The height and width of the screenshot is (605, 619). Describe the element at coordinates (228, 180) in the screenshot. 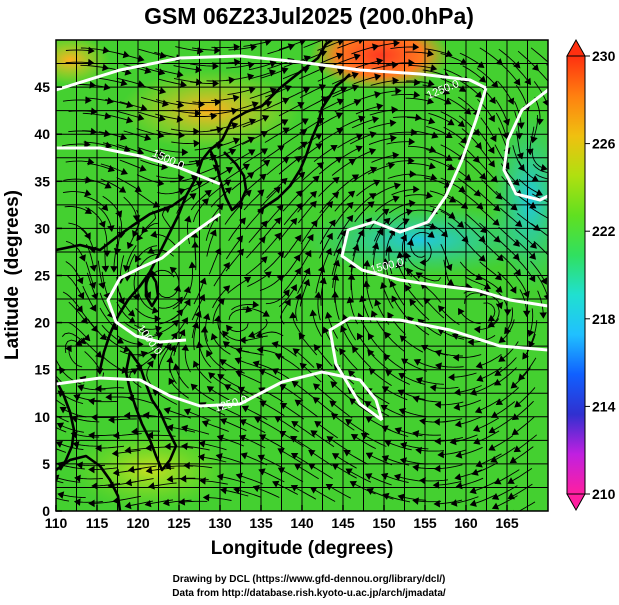

I see `coastline-korea` at that location.